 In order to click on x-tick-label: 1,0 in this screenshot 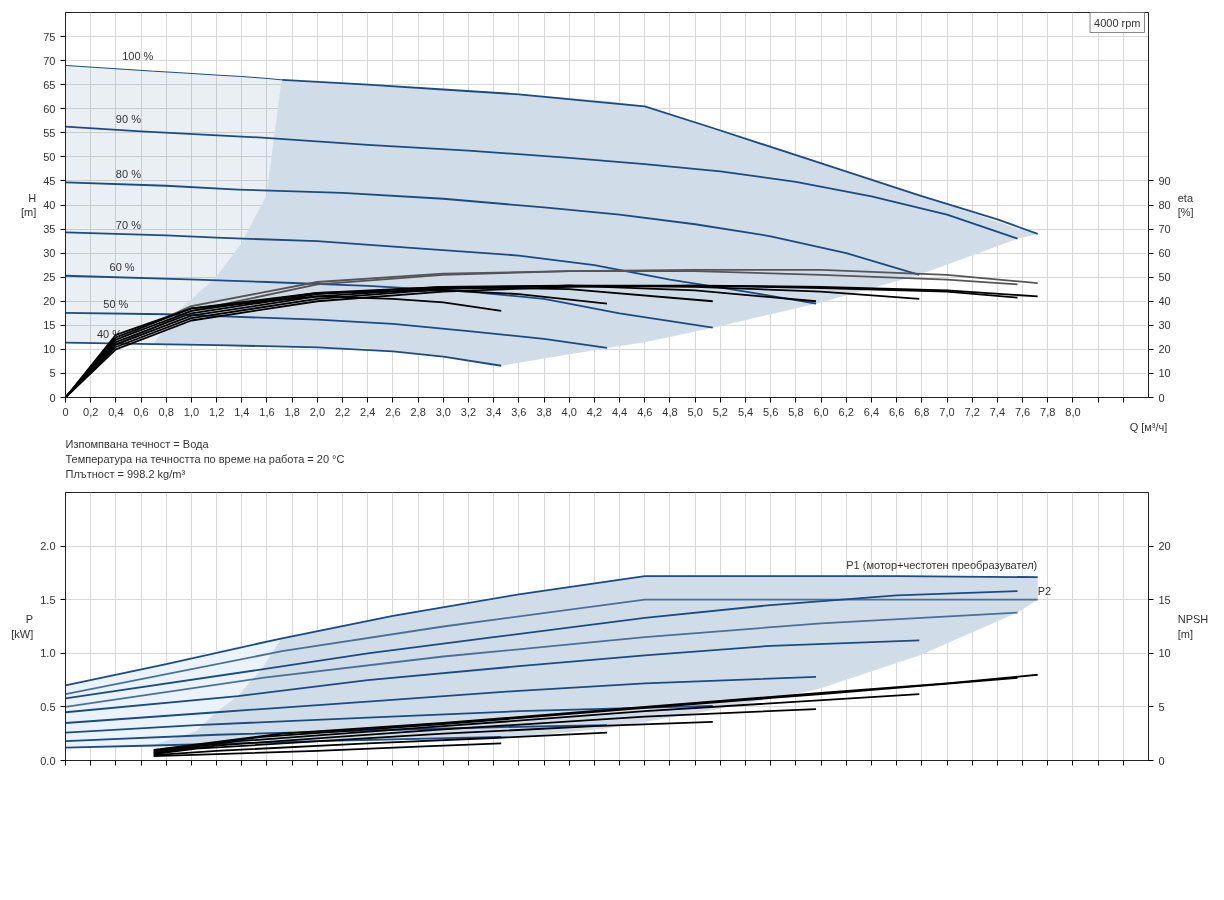, I will do `click(191, 411)`.